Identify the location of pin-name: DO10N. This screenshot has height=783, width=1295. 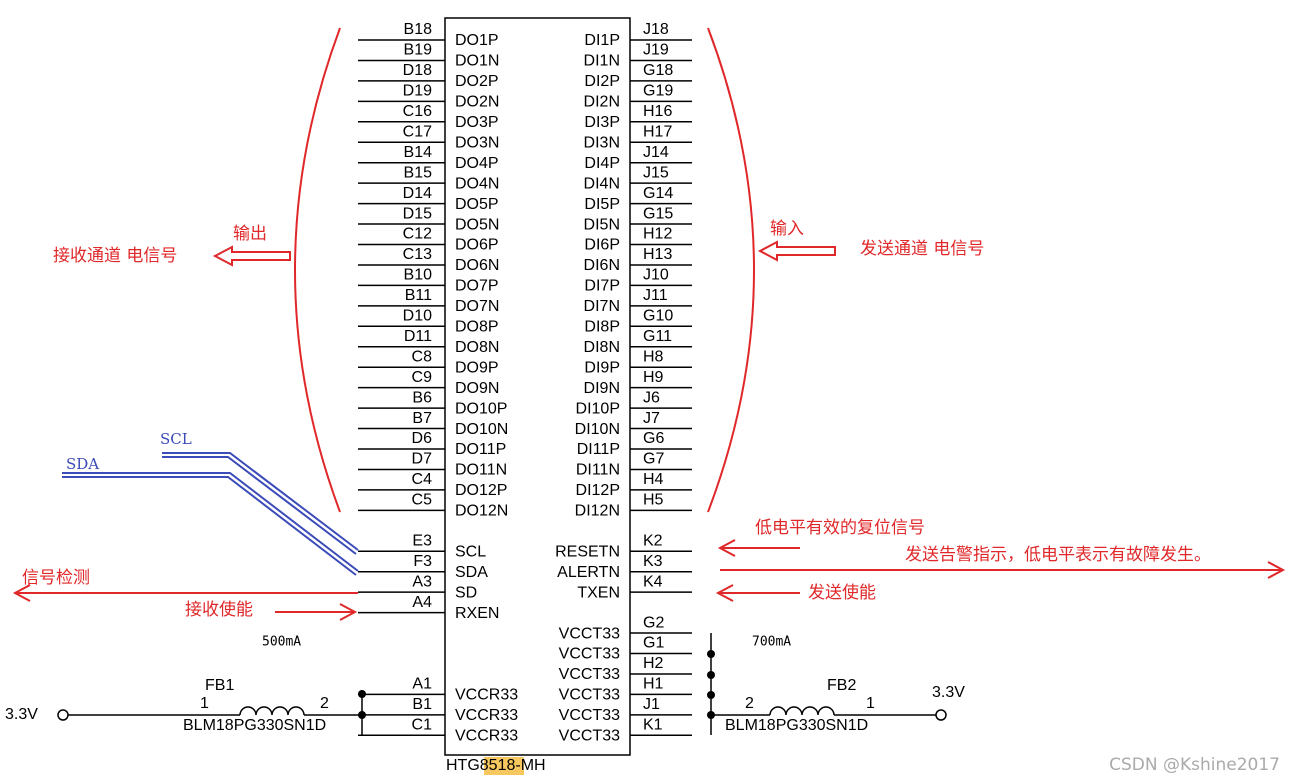
(481, 429).